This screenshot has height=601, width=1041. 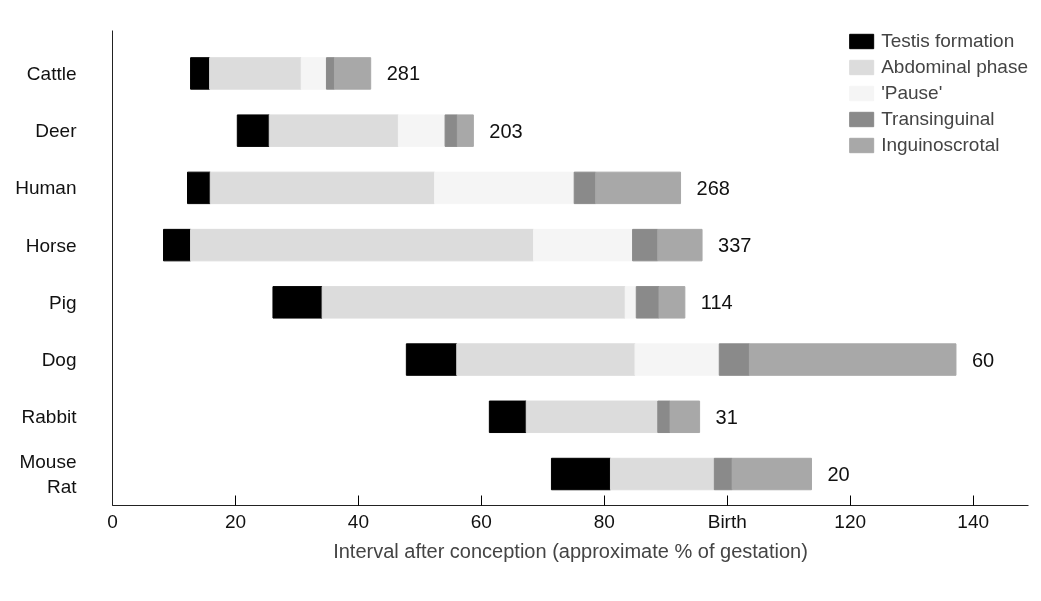 What do you see at coordinates (112, 521) in the screenshot?
I see `x-tick-label: 0` at bounding box center [112, 521].